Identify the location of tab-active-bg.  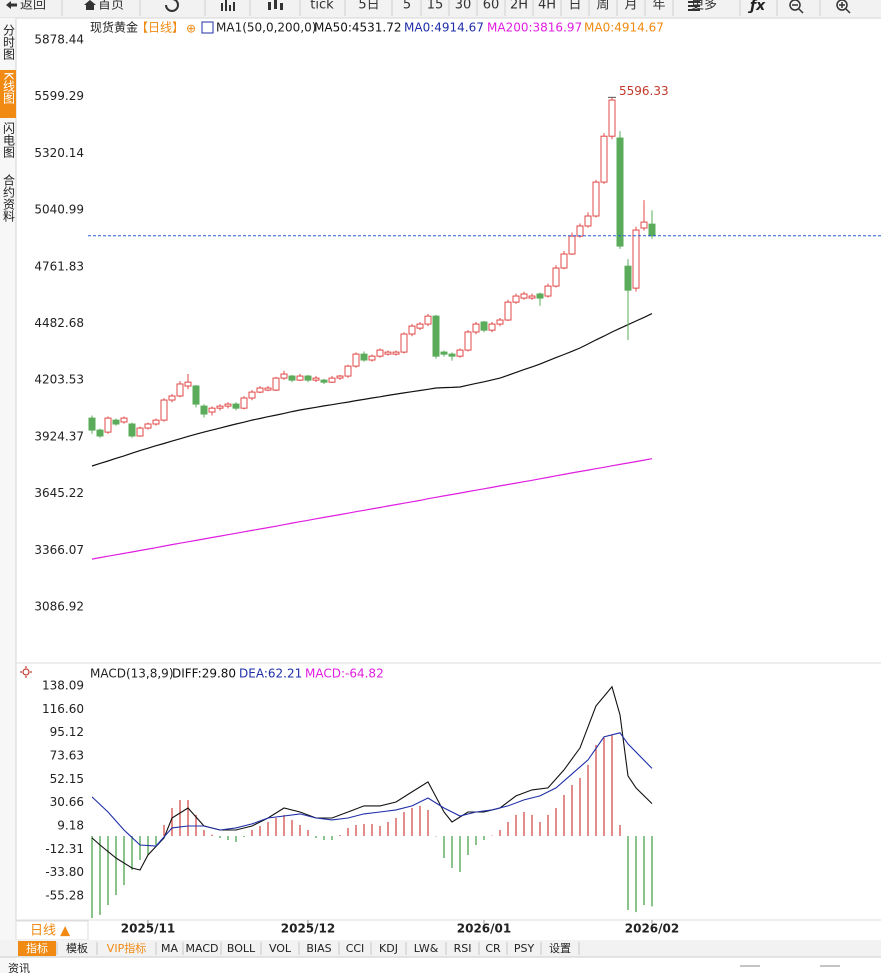
(37, 948).